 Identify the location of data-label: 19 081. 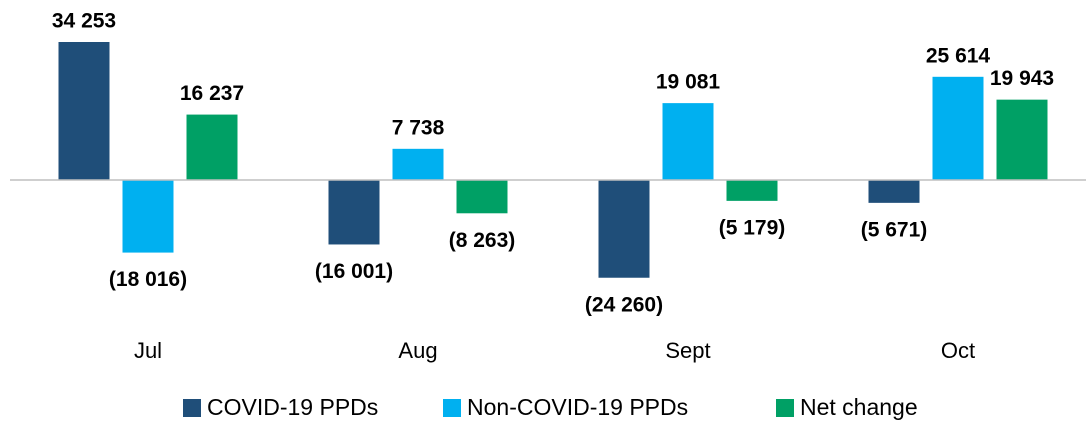
(688, 82).